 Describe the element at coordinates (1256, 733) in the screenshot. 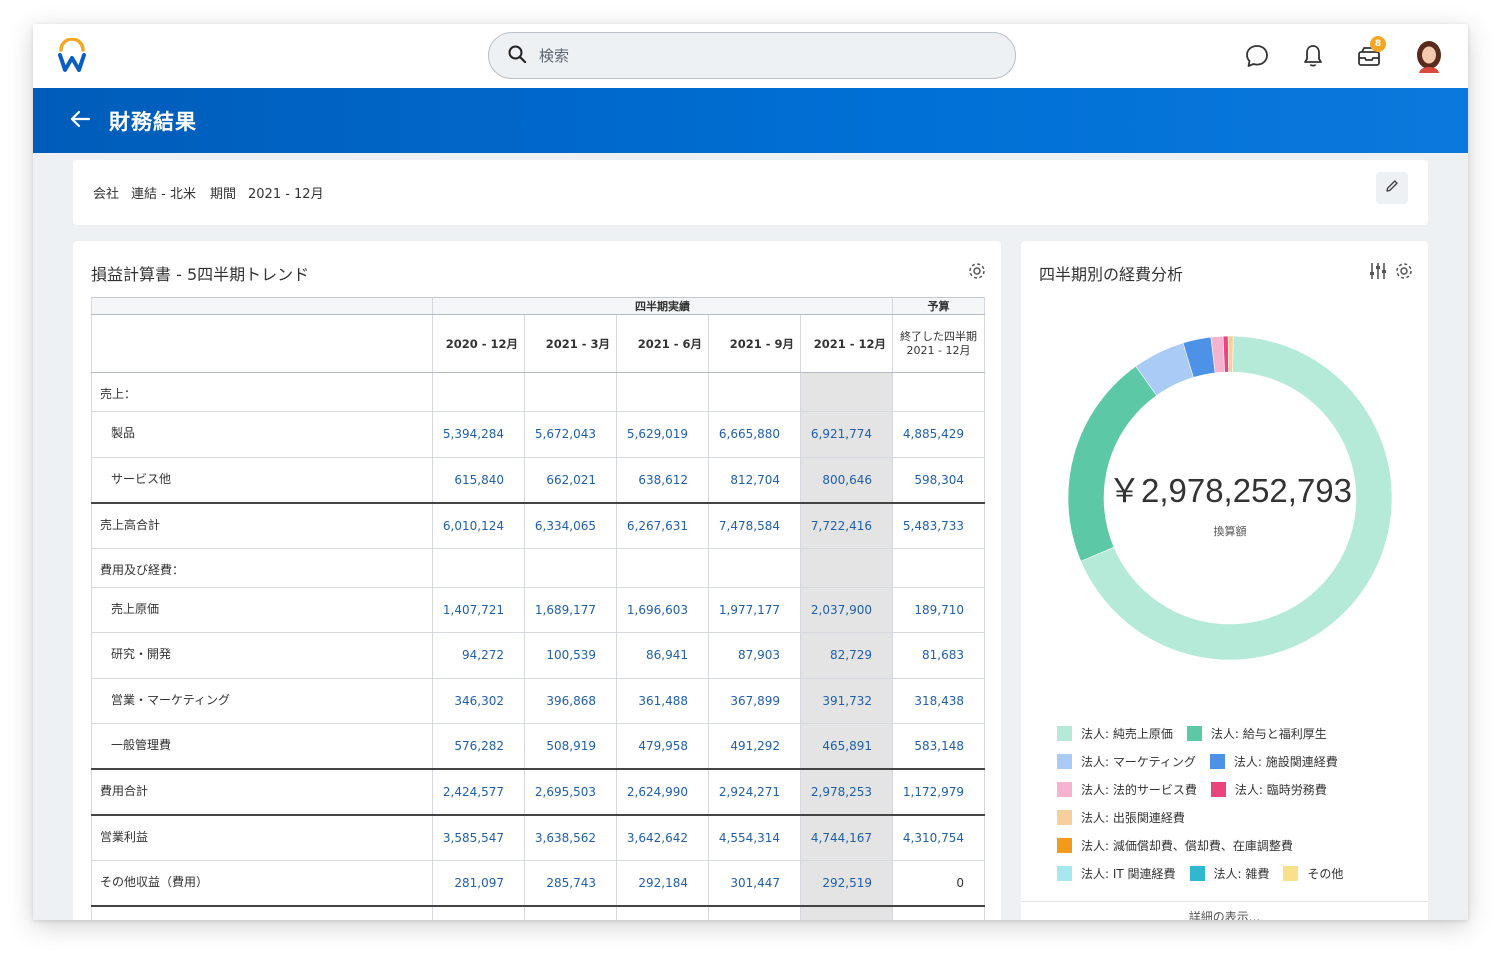

I see `legend-item: 法人: 給与と福利厚生` at that location.